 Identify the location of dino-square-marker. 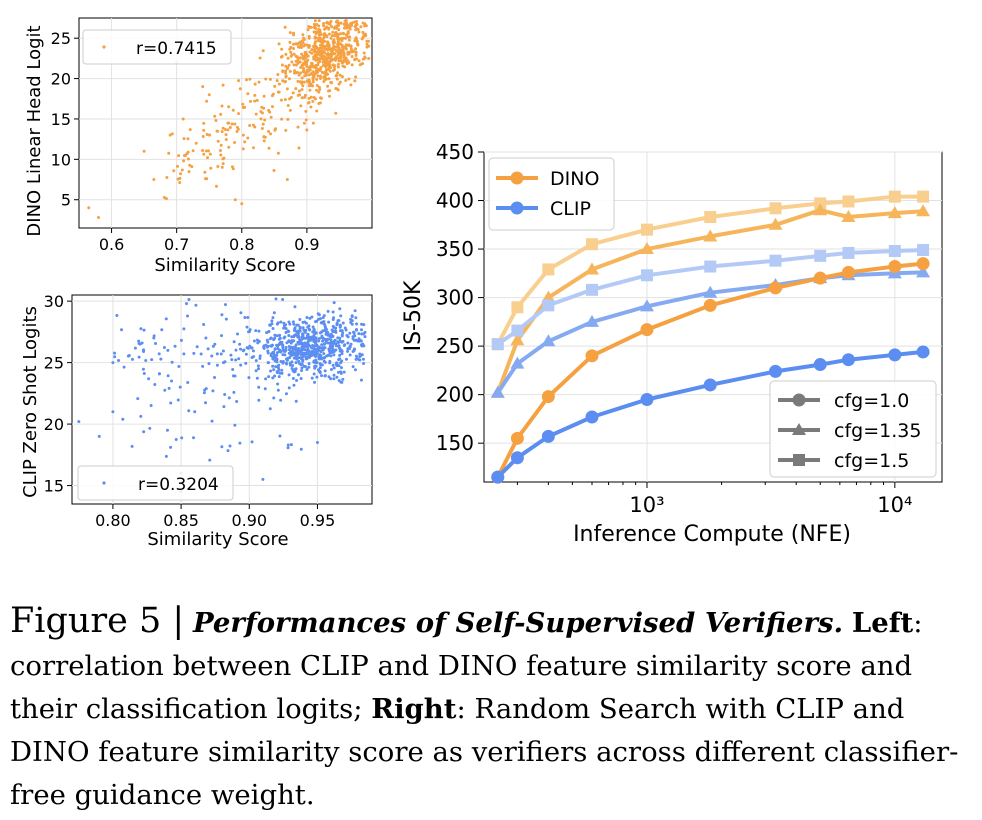
(548, 269).